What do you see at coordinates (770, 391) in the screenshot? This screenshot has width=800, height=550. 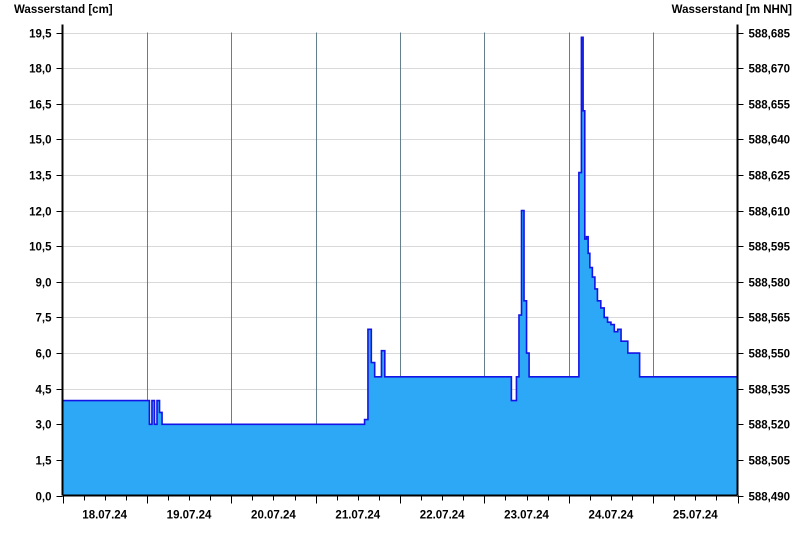 I see `y2-tick-label: 588,535` at bounding box center [770, 391].